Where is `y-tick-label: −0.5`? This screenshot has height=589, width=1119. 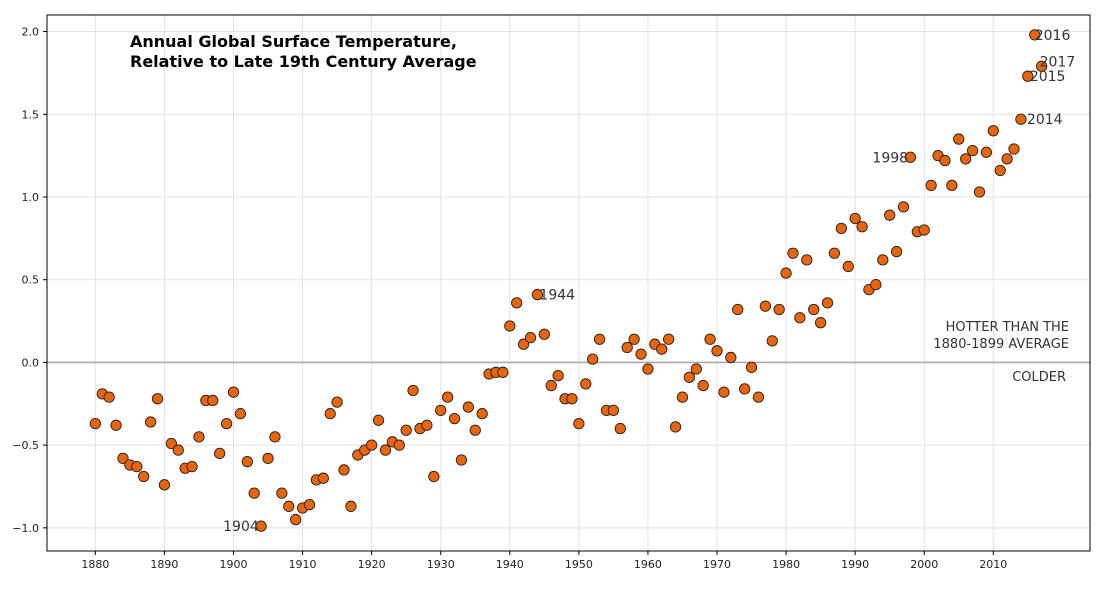 y-tick-label: −0.5 is located at coordinates (25, 445).